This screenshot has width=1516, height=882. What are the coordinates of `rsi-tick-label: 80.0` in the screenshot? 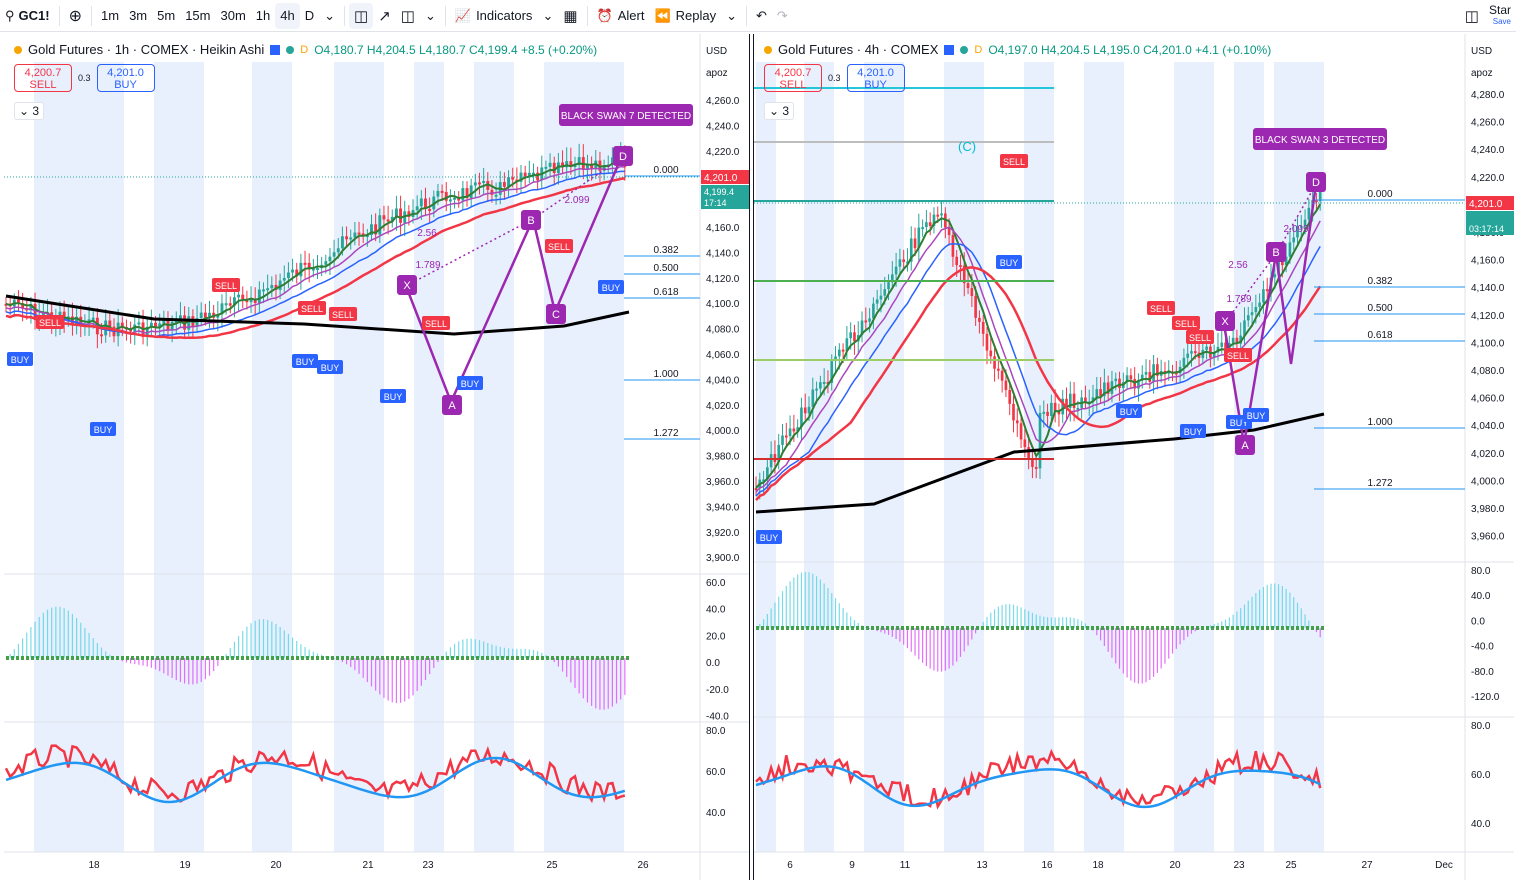 It's located at (716, 731).